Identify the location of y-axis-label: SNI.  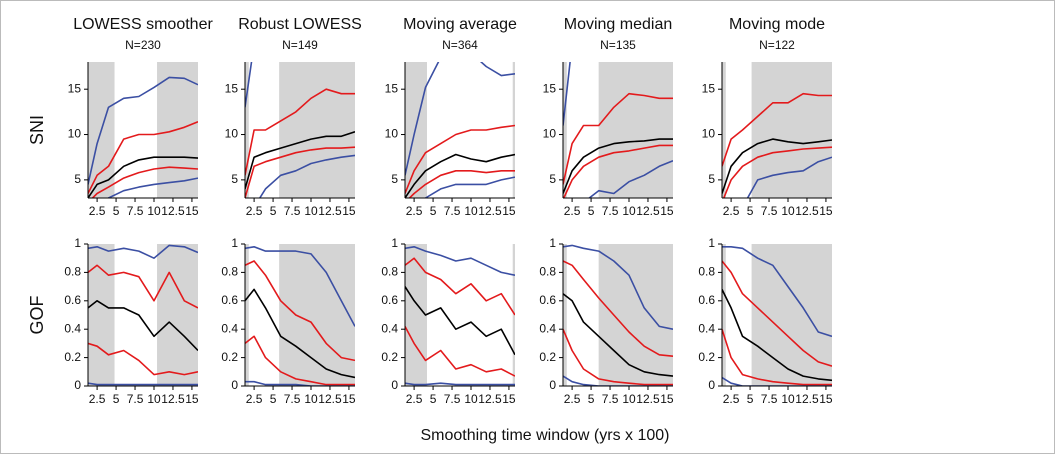
(37, 130).